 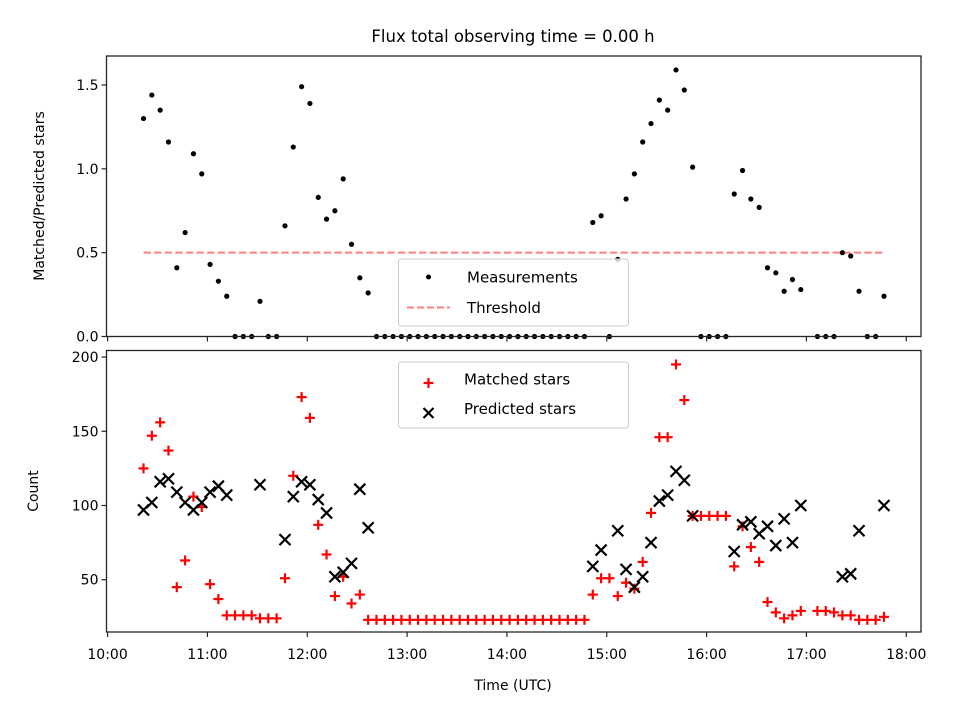 I want to click on bottom-x-tick-label: 16:00, so click(x=706, y=655).